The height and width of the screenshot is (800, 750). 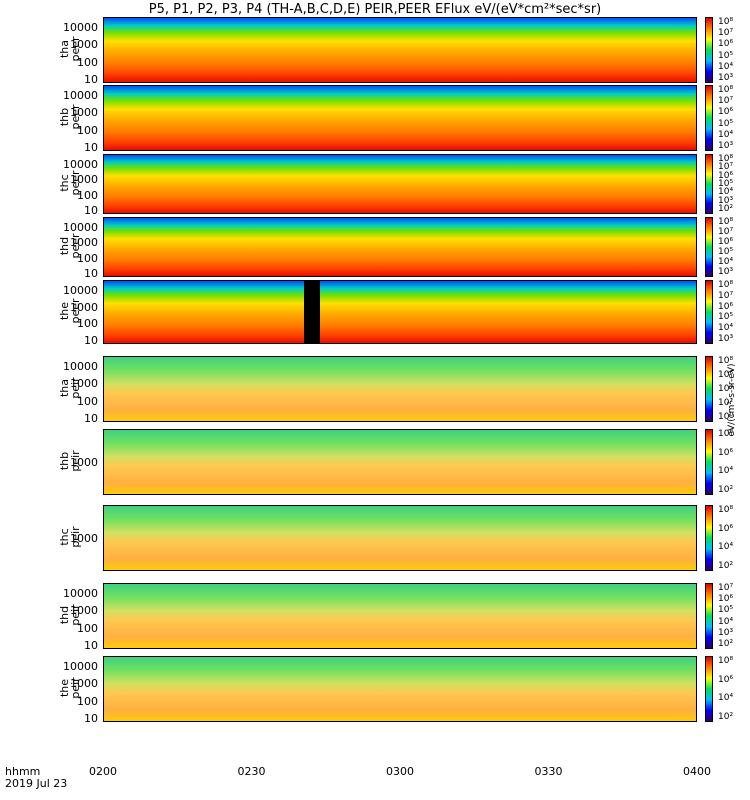 What do you see at coordinates (312, 312) in the screenshot?
I see `data-gap` at bounding box center [312, 312].